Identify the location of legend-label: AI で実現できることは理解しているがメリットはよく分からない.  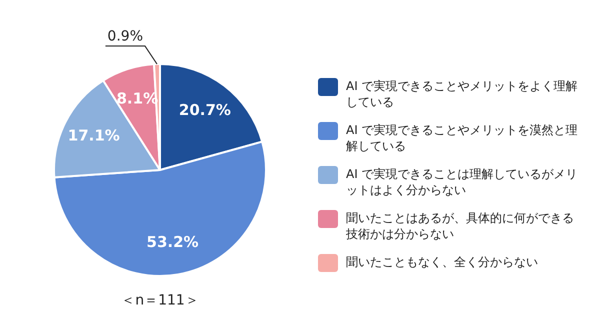
(462, 182).